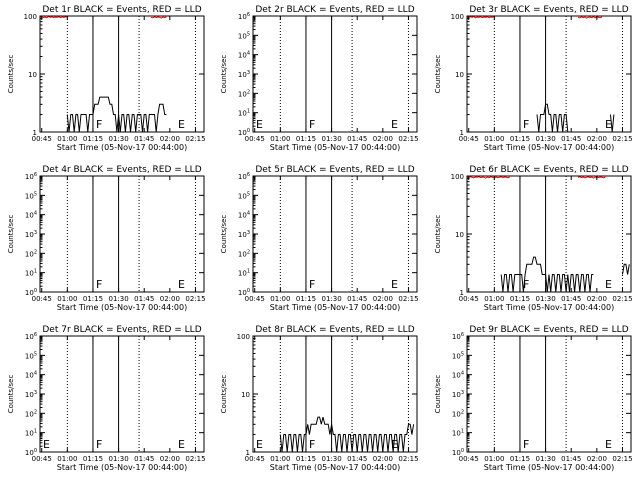 The height and width of the screenshot is (480, 640). I want to click on y-tick-label: 106, so click(458, 336).